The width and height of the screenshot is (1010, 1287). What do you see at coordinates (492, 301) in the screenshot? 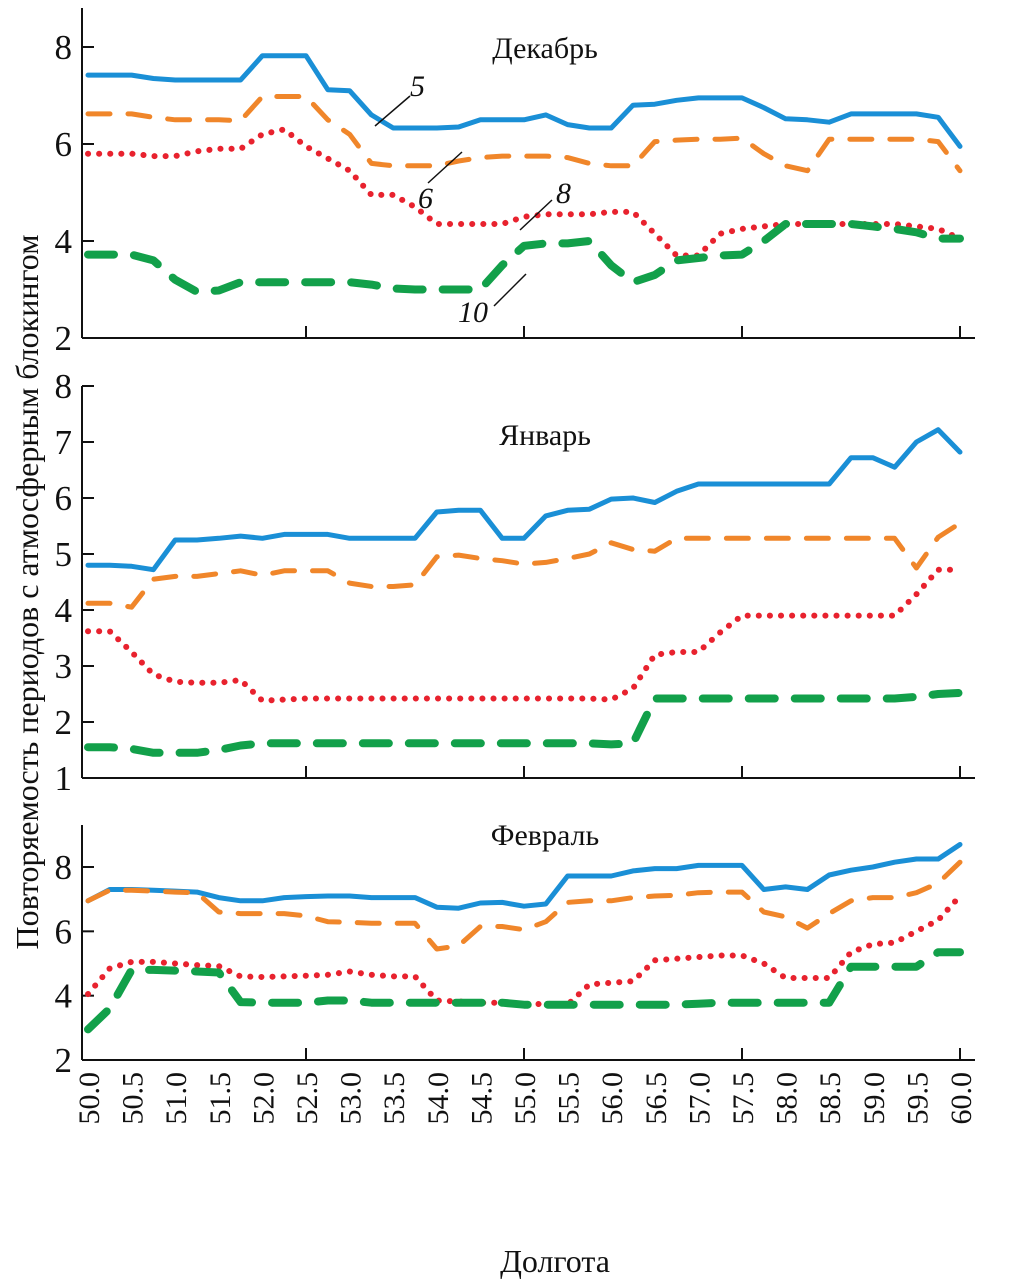
I see `annotation-10: 10` at bounding box center [492, 301].